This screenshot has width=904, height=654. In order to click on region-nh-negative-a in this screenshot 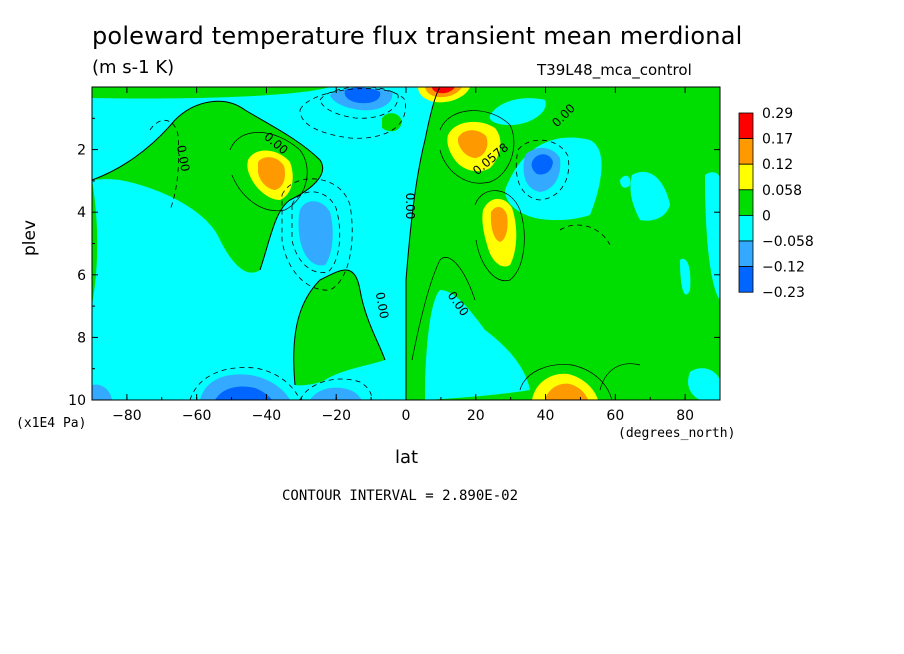, I will do `click(477, 345)`.